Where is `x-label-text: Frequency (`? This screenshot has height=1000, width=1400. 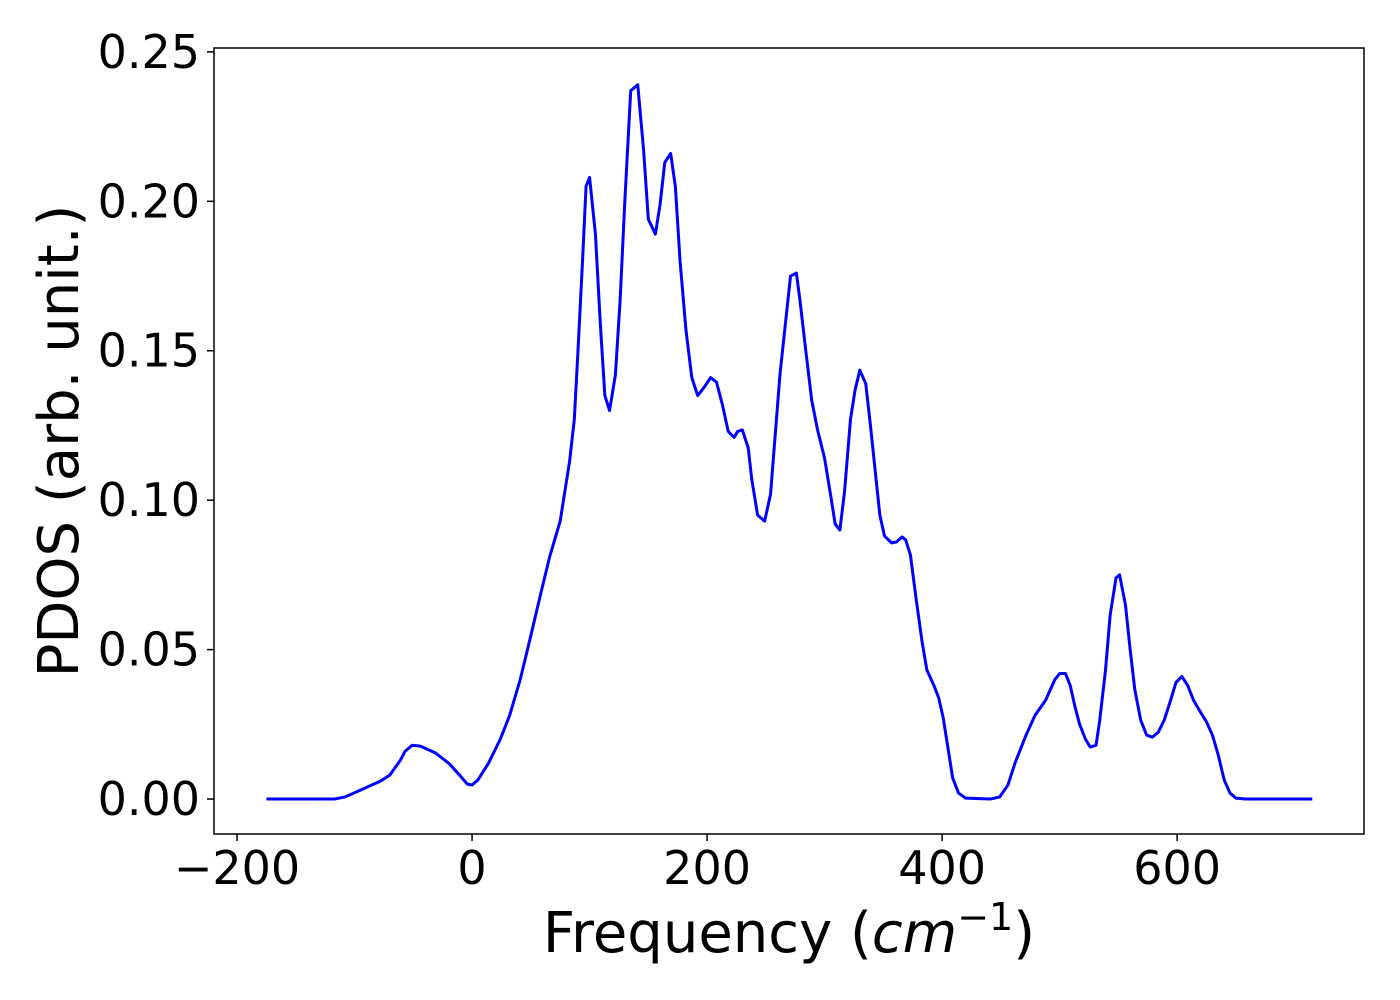
x-label-text: Frequency ( is located at coordinates (707, 933).